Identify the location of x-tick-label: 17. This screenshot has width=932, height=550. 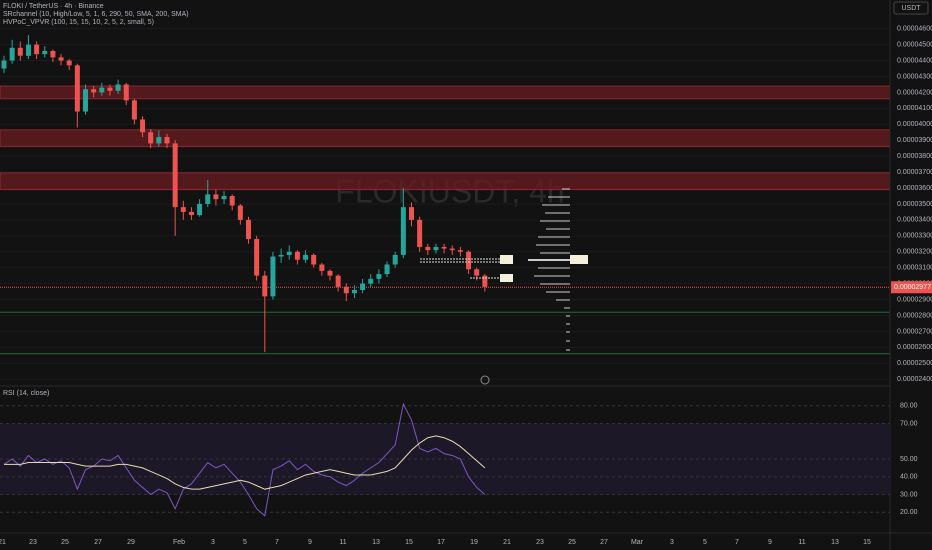
(441, 542).